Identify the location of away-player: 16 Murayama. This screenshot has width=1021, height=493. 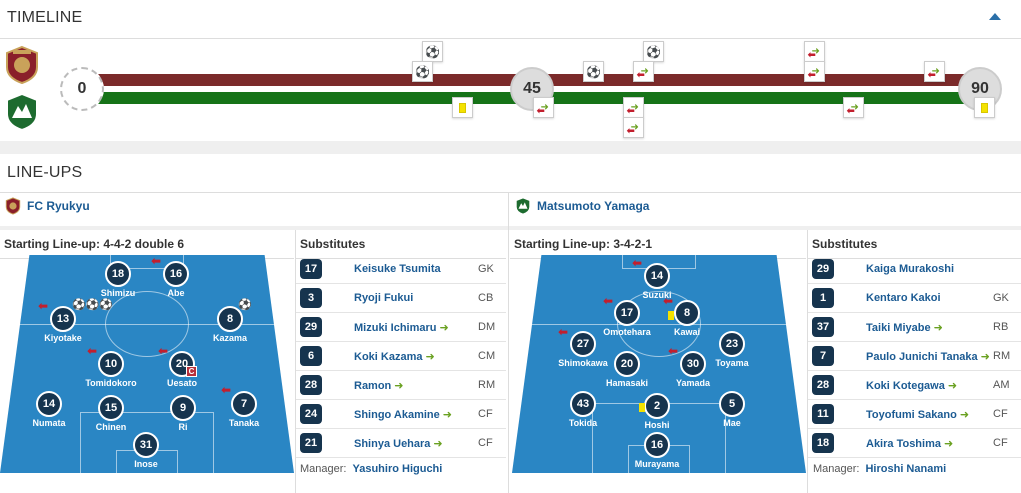
(657, 450).